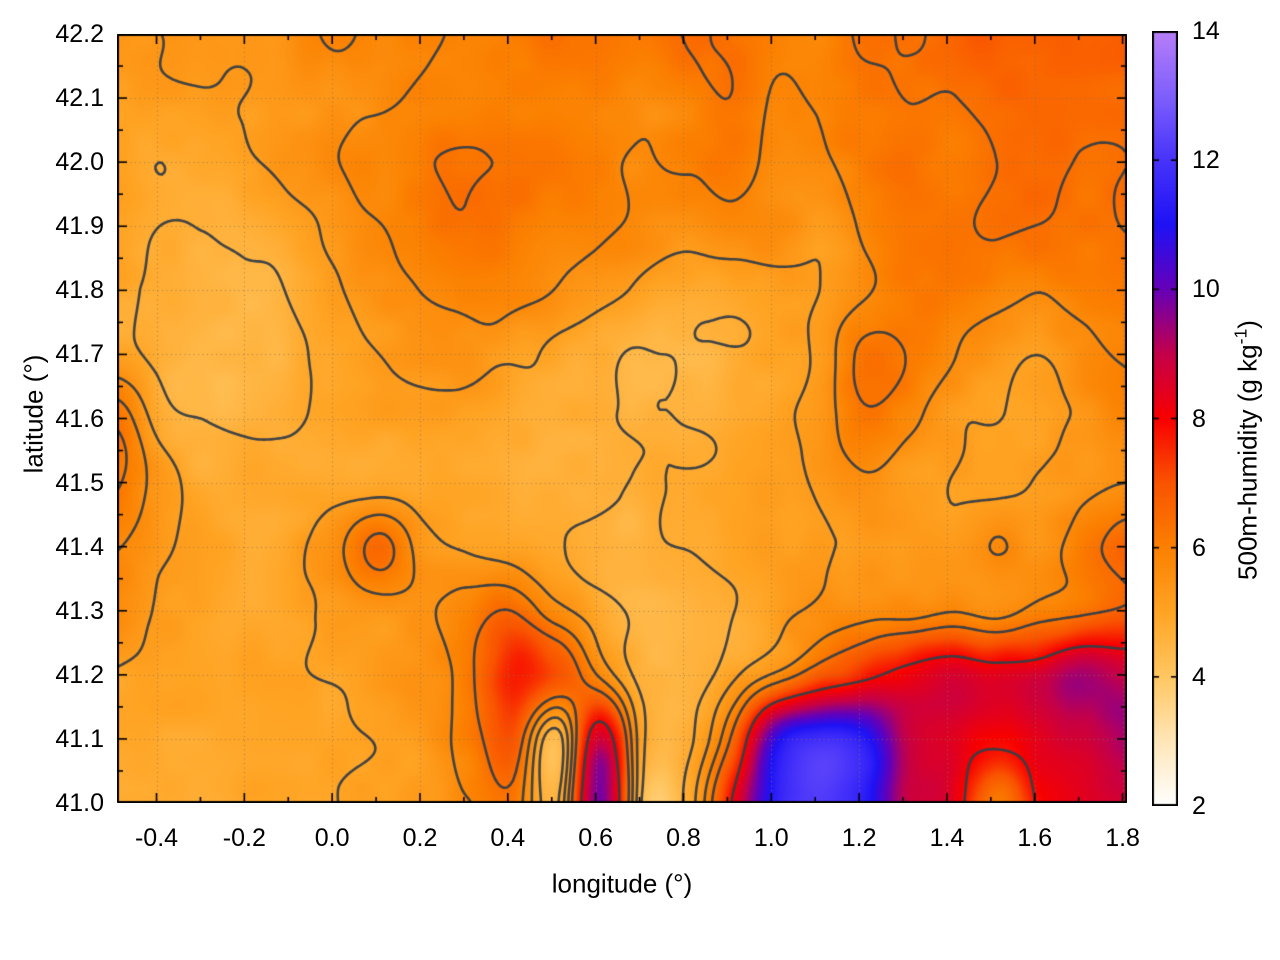  Describe the element at coordinates (332, 838) in the screenshot. I see `x-tick-label: 0.0` at that location.